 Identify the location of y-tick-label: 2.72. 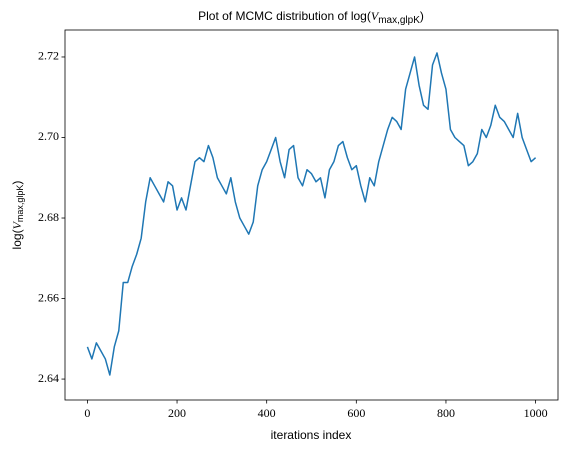
(48, 56).